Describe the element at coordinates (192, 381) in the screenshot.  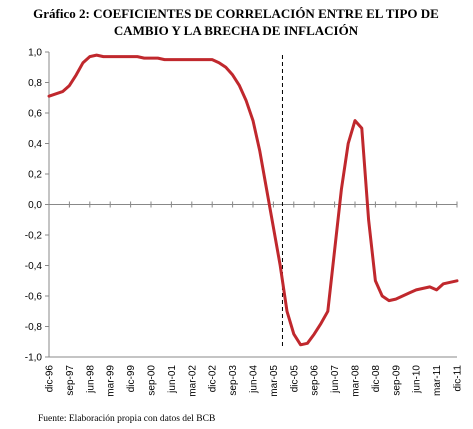
I see `x-tick-label: mar-02` at that location.